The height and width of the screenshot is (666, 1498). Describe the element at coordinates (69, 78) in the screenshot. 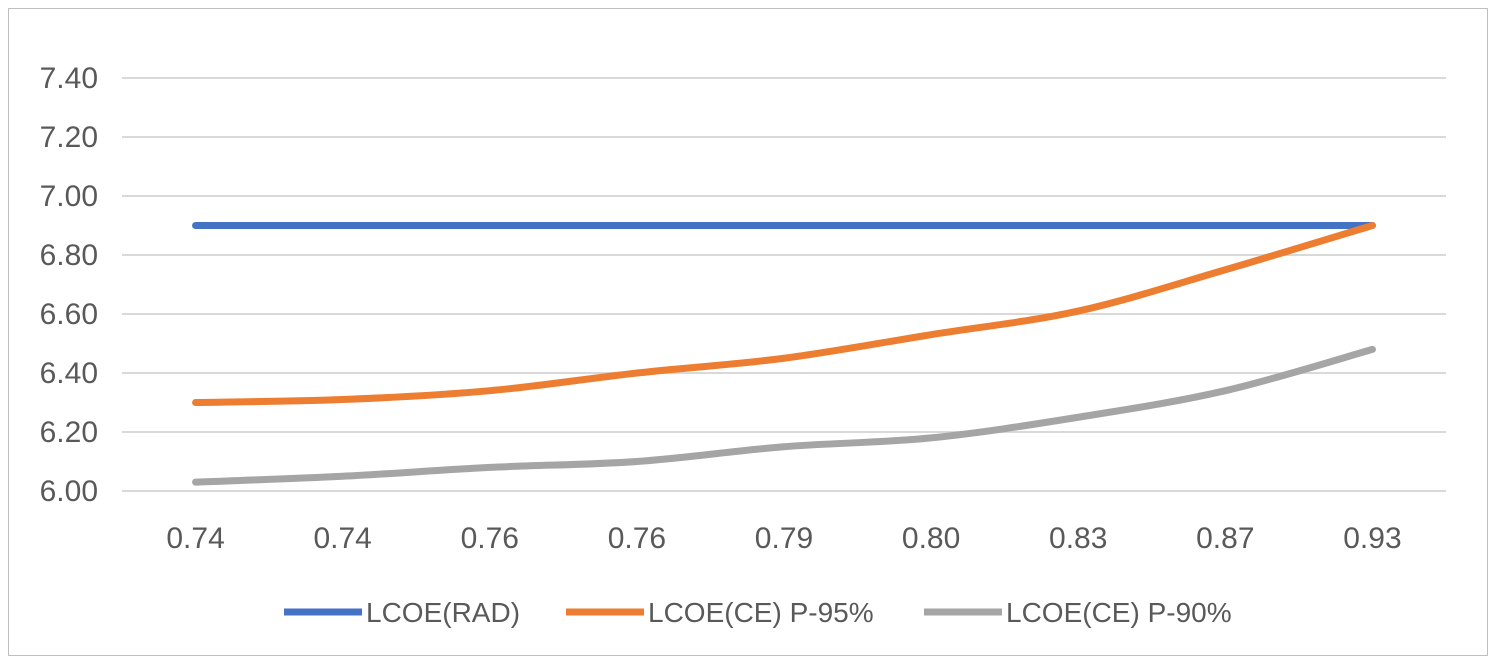

I see `y-tick-label: 7.40` at that location.